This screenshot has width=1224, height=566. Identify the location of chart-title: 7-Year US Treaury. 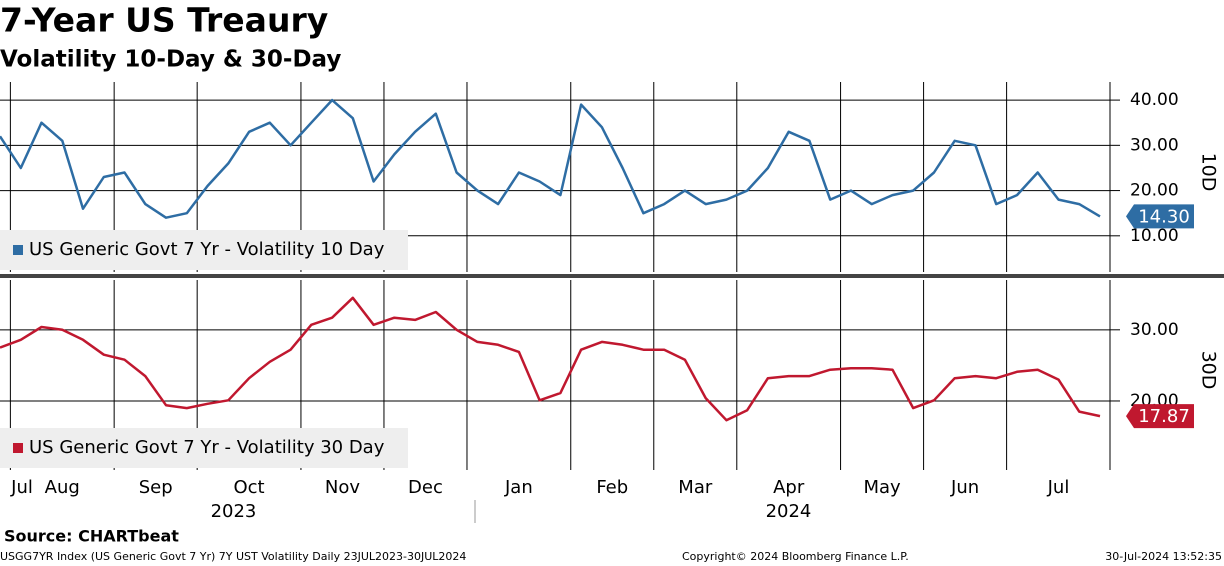
(164, 20).